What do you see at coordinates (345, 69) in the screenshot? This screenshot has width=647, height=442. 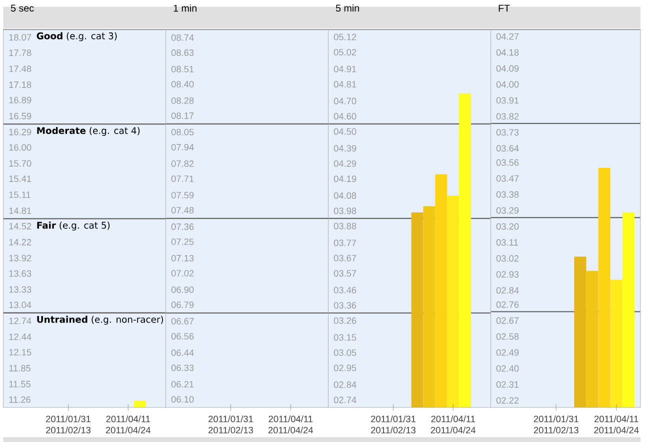 I see `y-tick-label: 04.91` at bounding box center [345, 69].